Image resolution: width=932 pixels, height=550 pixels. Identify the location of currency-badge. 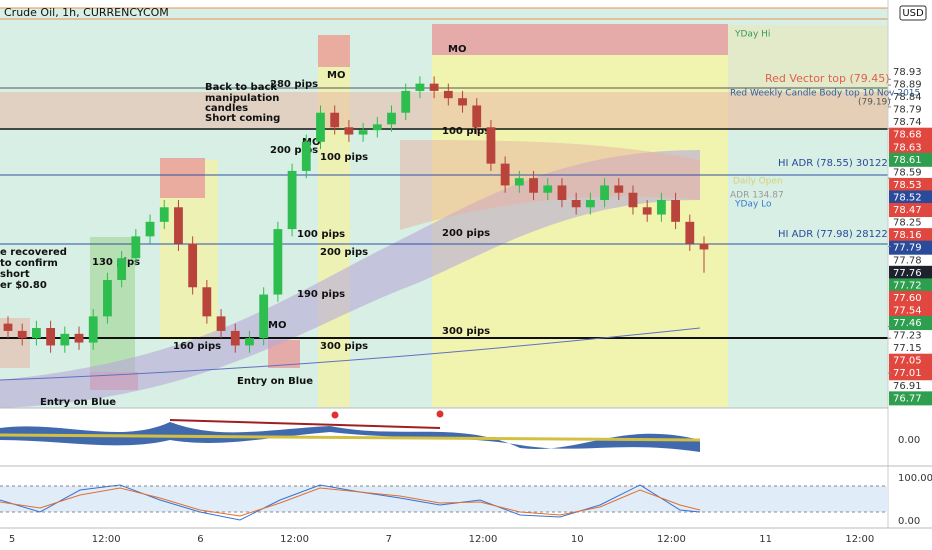
(913, 13).